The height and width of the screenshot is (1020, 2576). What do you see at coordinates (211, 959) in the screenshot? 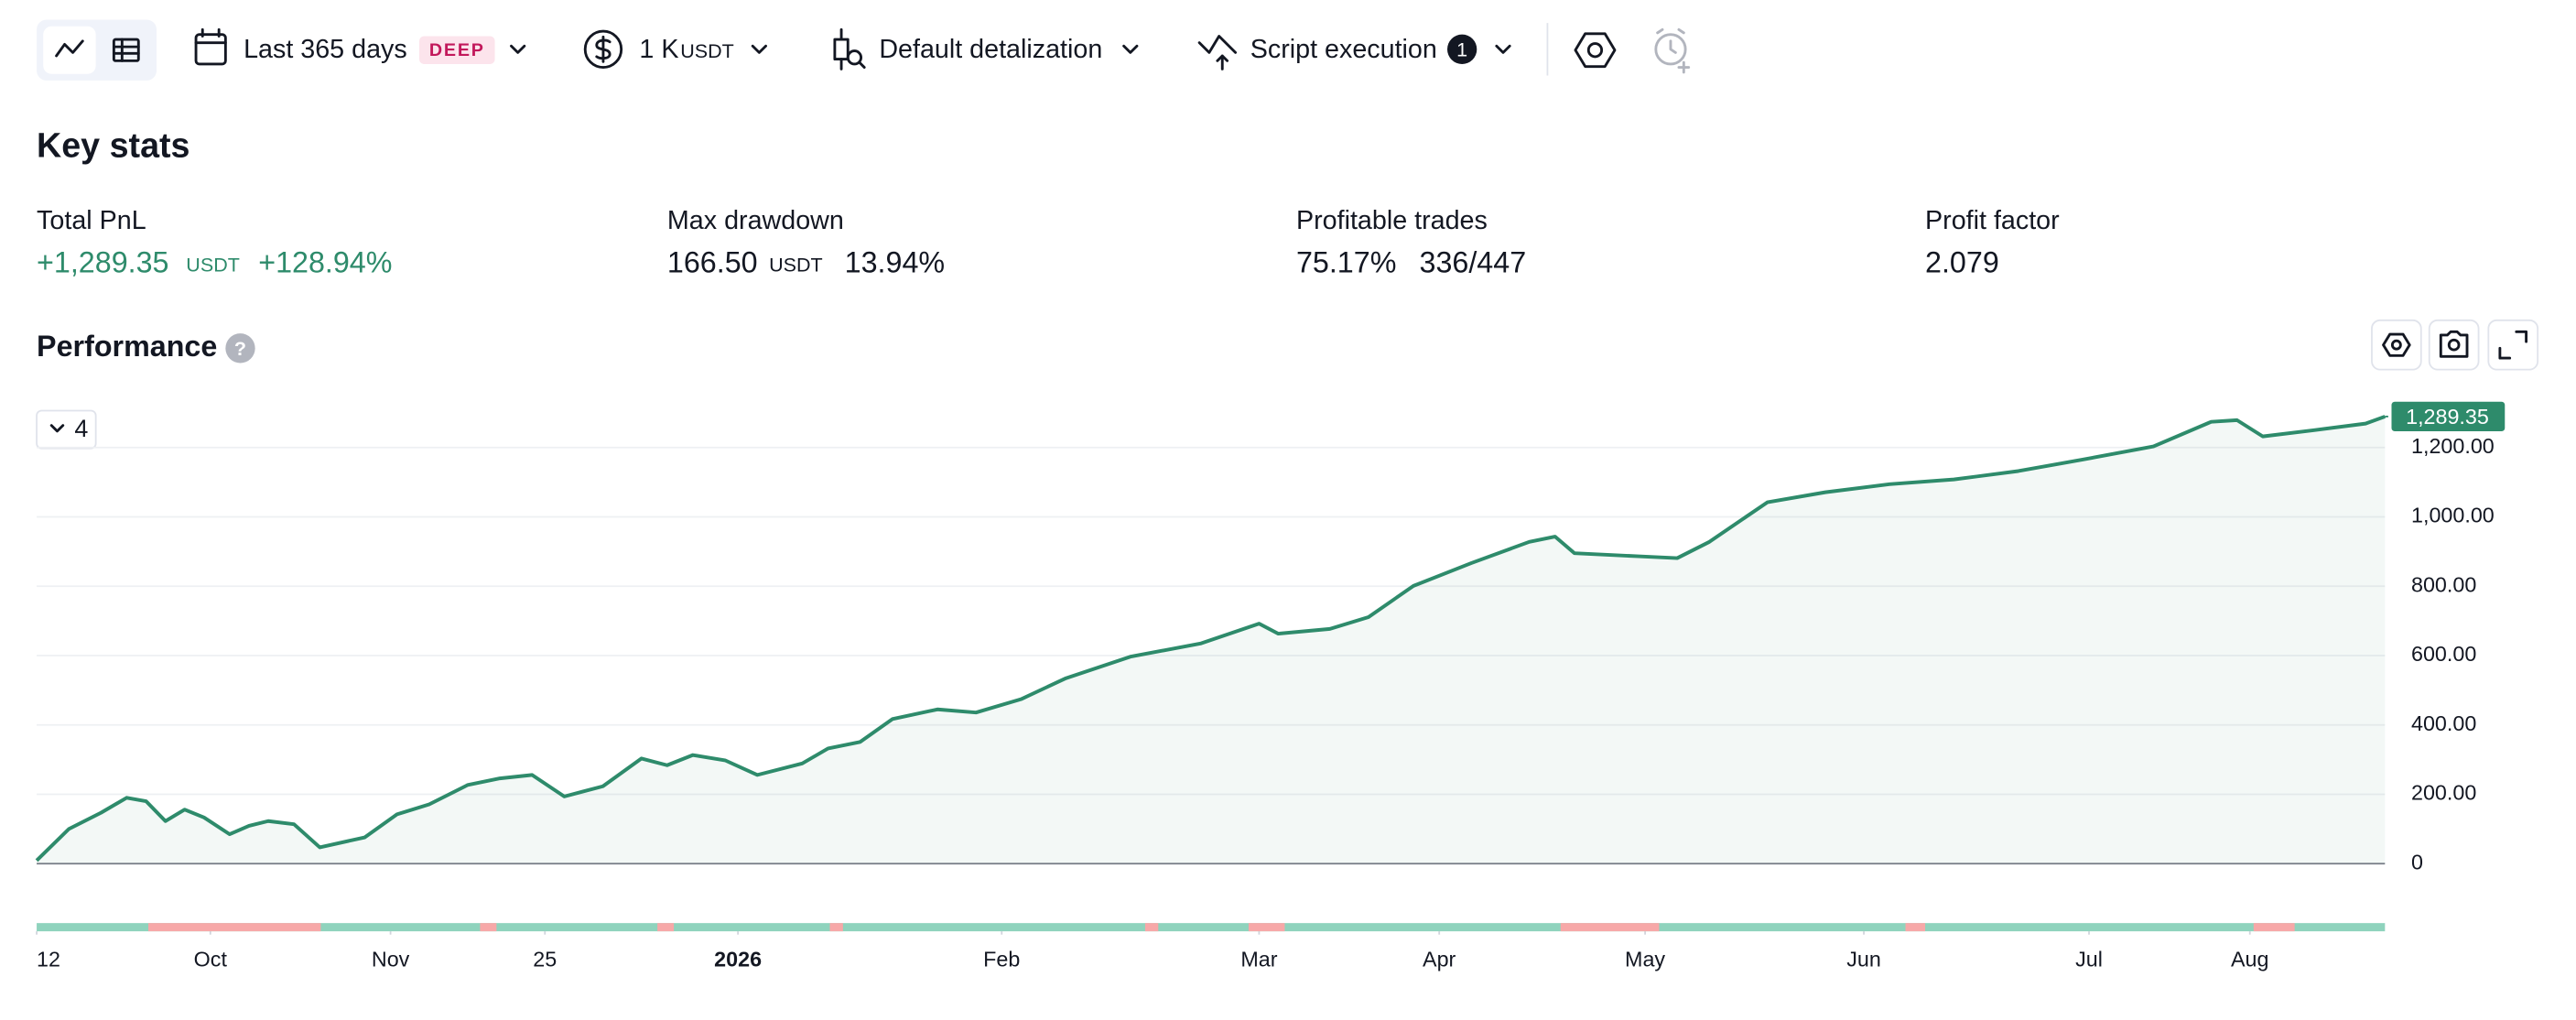
I see `x-tick-label: Oct` at bounding box center [211, 959].